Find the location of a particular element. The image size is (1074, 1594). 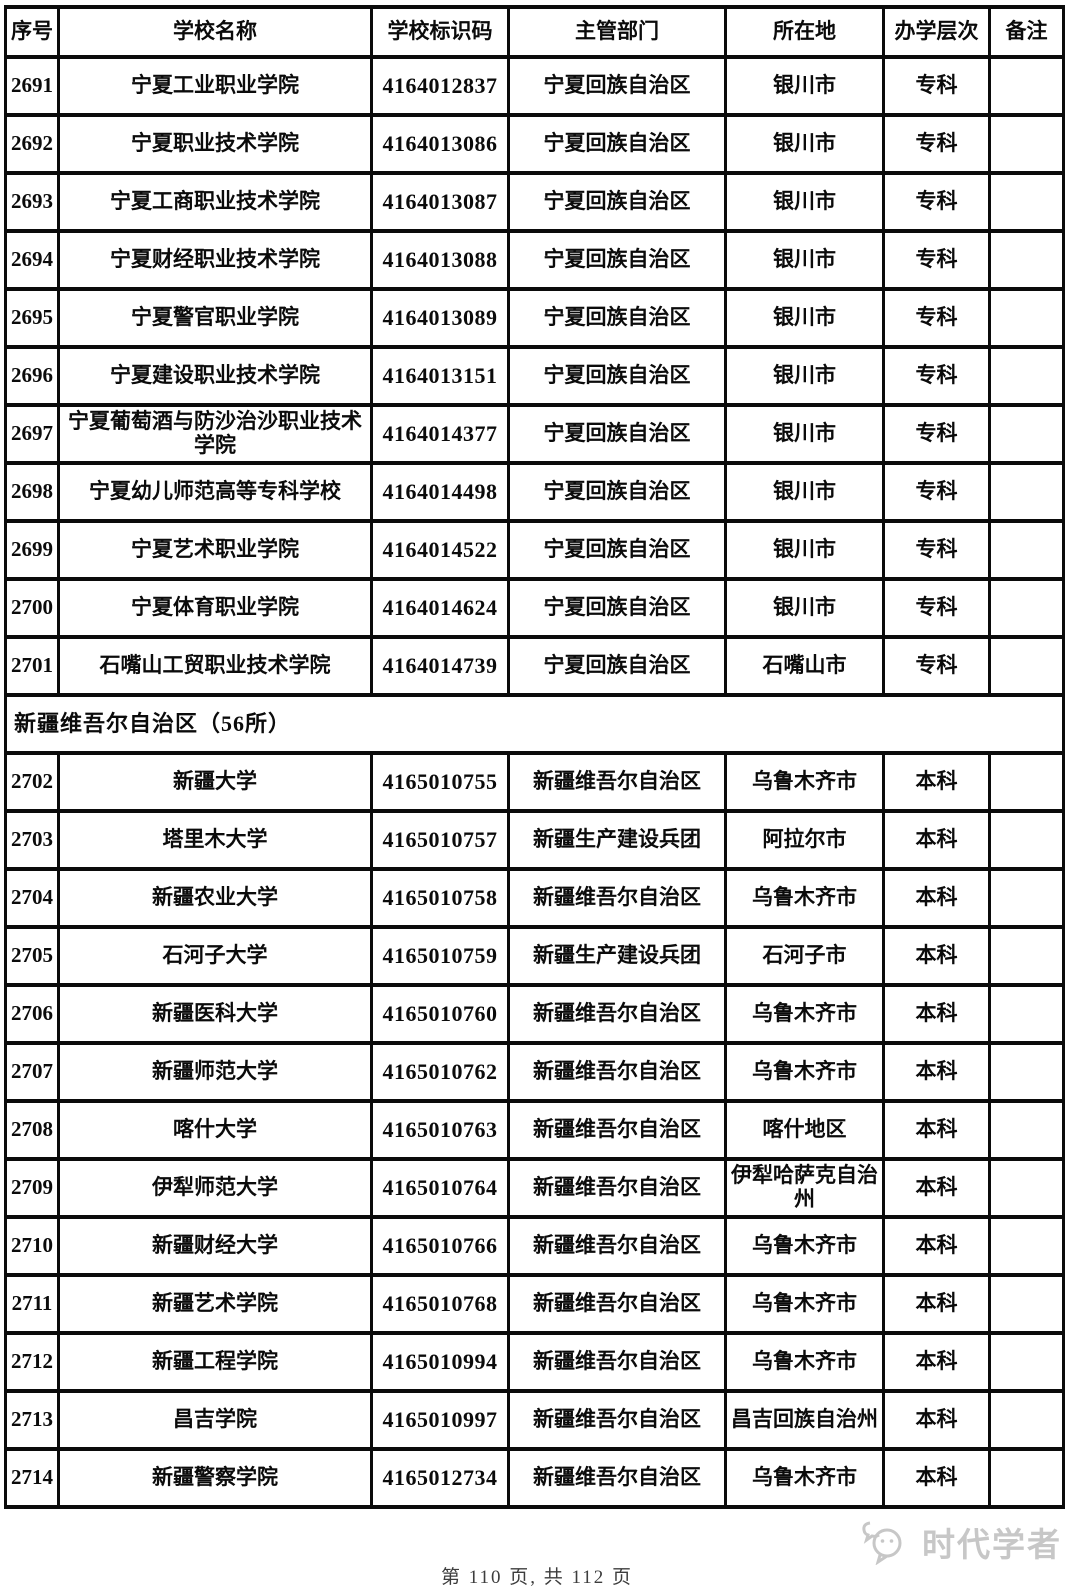

cell-no: 2702 is located at coordinates (32, 782).